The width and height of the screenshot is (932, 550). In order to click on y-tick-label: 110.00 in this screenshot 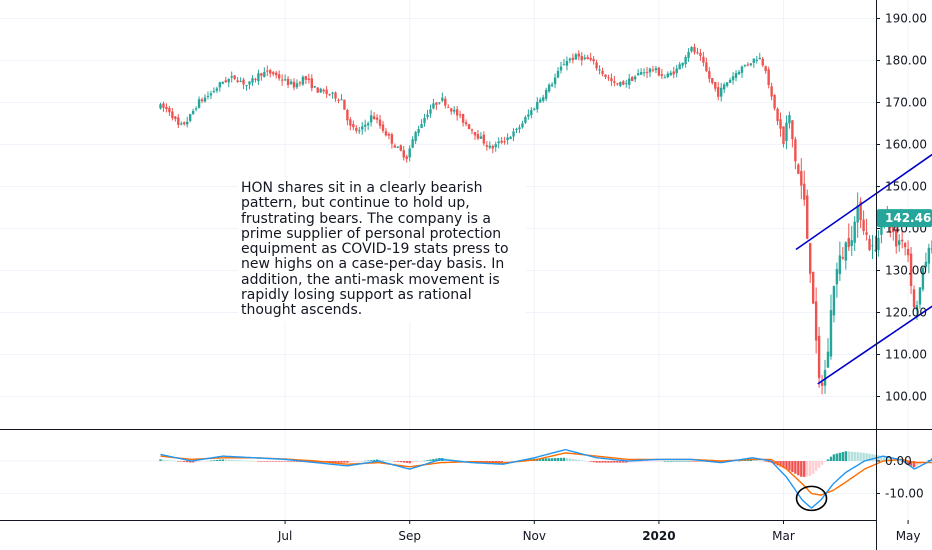, I will do `click(906, 355)`.